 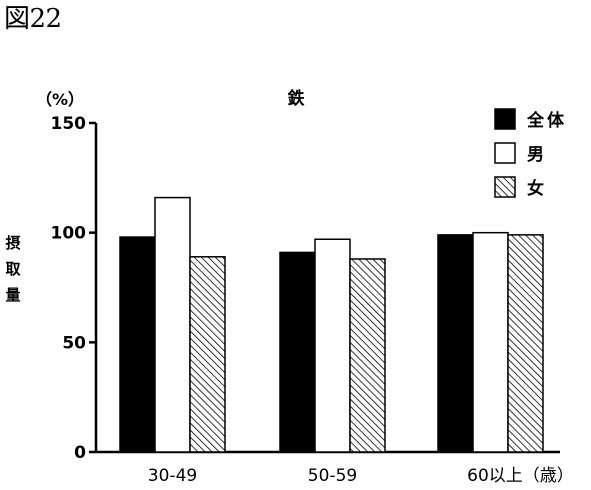 What do you see at coordinates (525, 343) in the screenshot?
I see `bar-女-60以上（歳）` at bounding box center [525, 343].